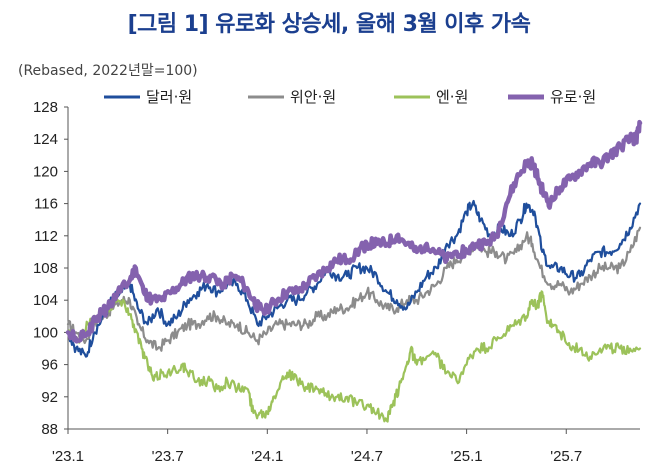  Describe the element at coordinates (169, 97) in the screenshot. I see `legend-label-usd: 달러·원` at that location.